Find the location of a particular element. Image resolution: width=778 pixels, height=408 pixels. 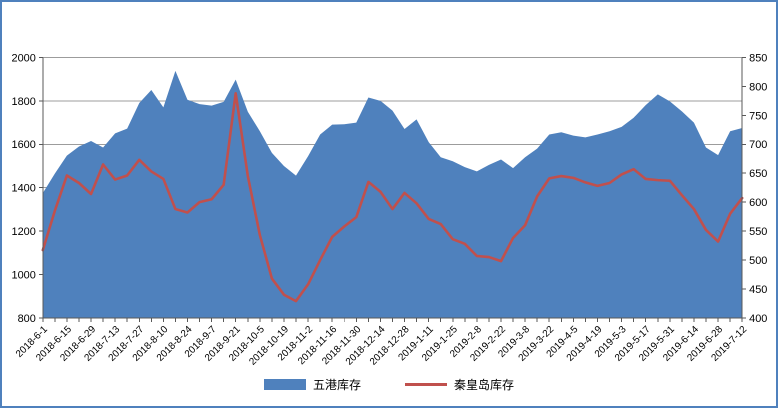

y-axis-left-label: 1600 is located at coordinates (24, 145).